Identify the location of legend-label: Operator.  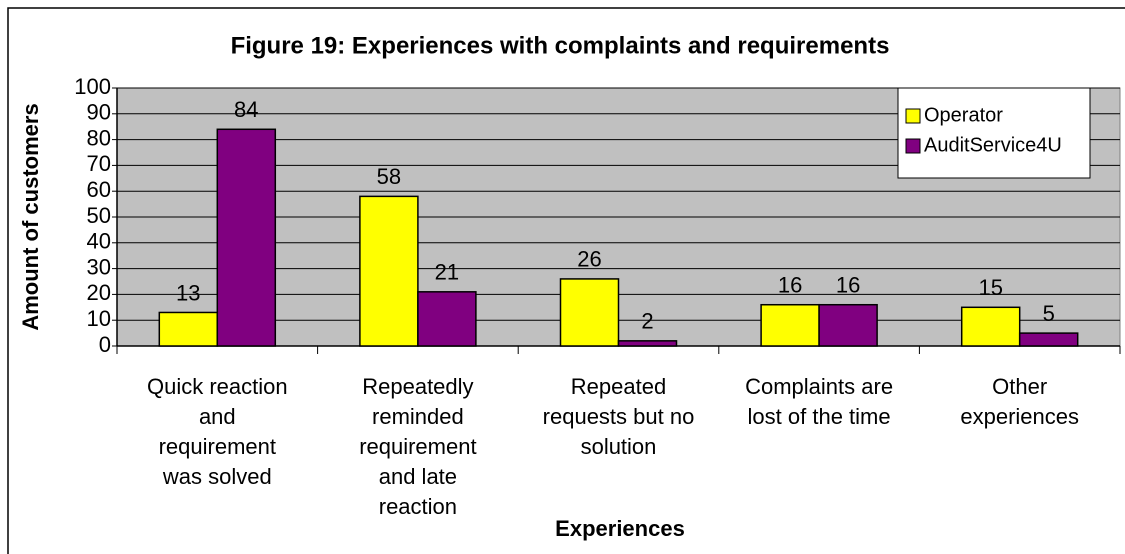
(963, 115).